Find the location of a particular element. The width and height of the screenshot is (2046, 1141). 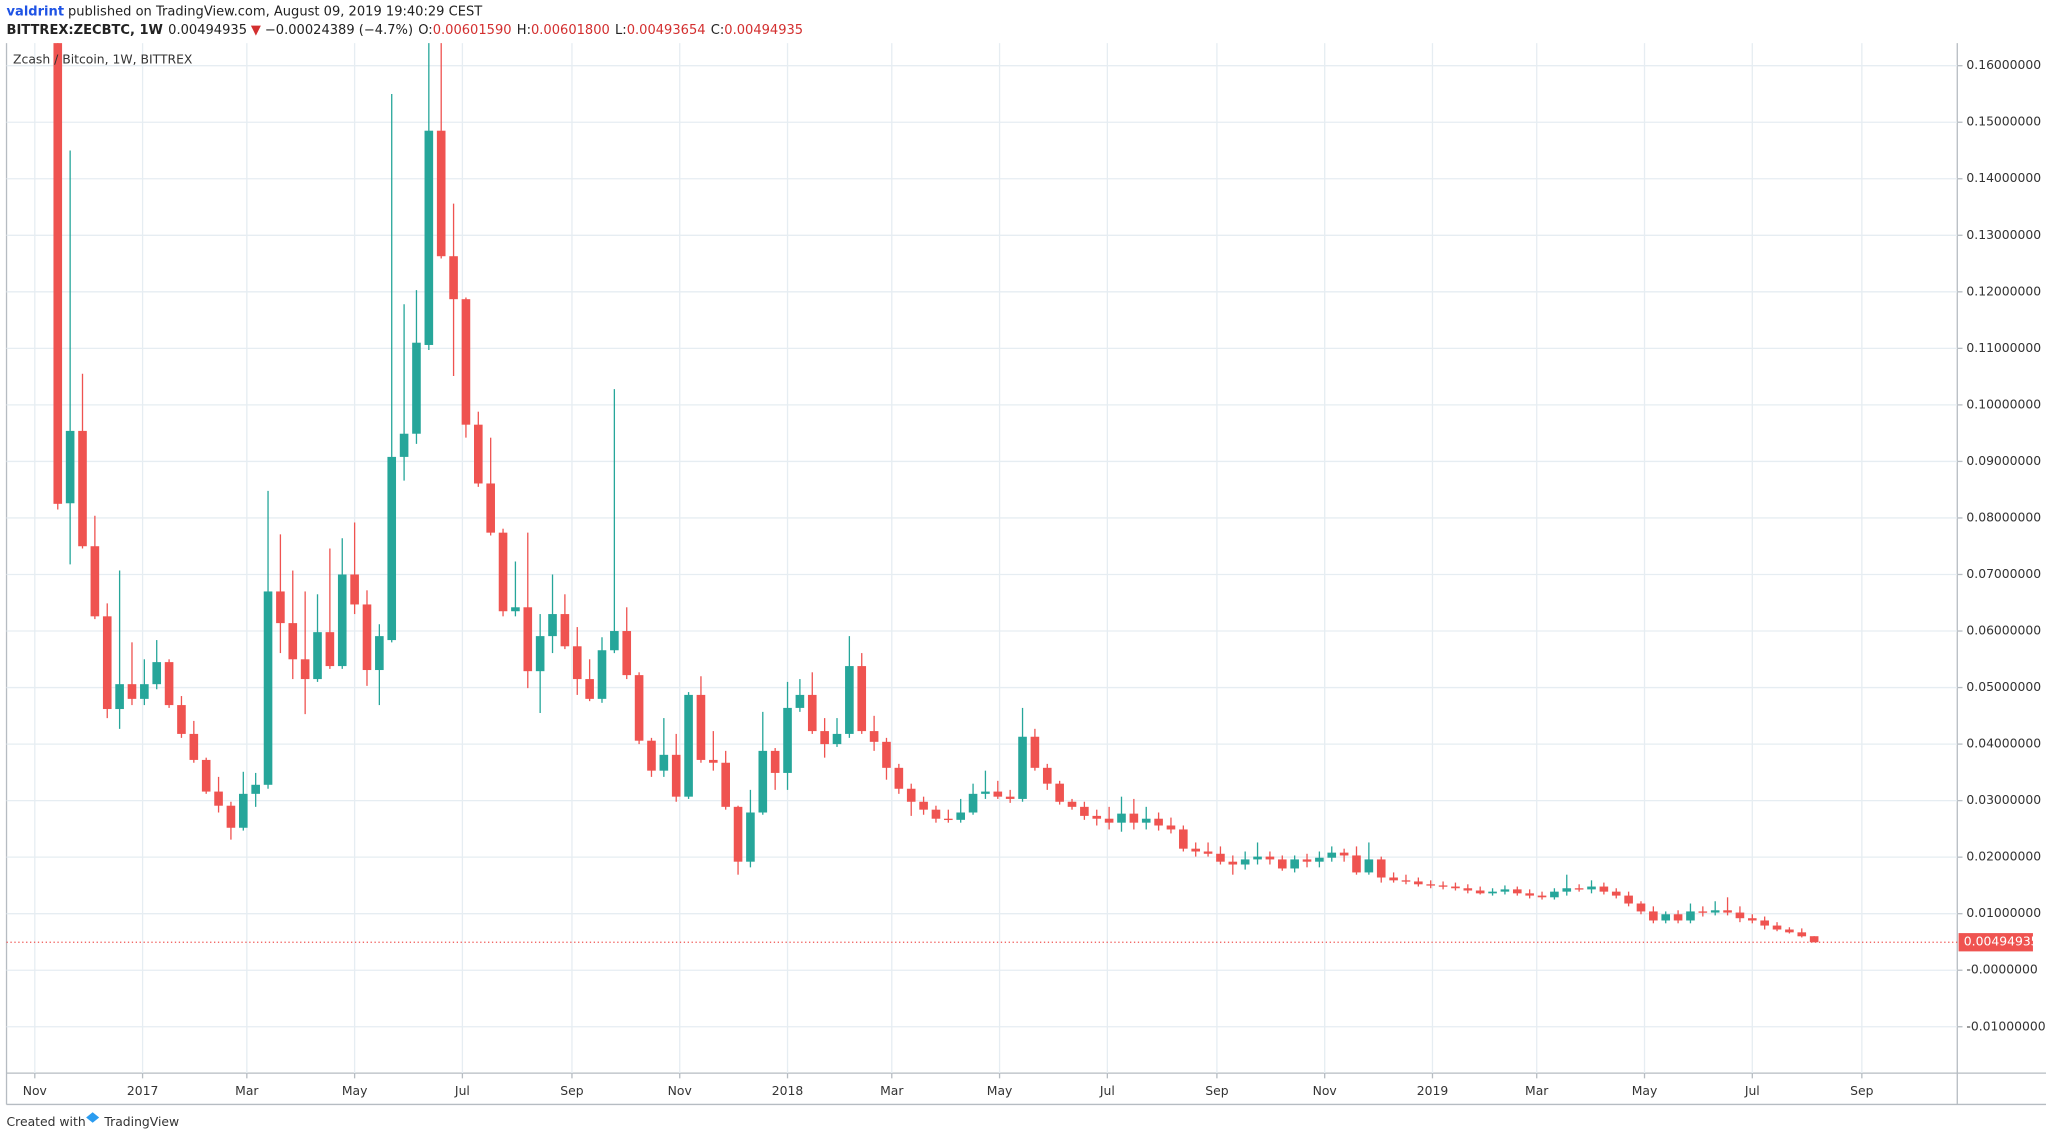

y-tick-label: 0.12000000 is located at coordinates (2003, 290).